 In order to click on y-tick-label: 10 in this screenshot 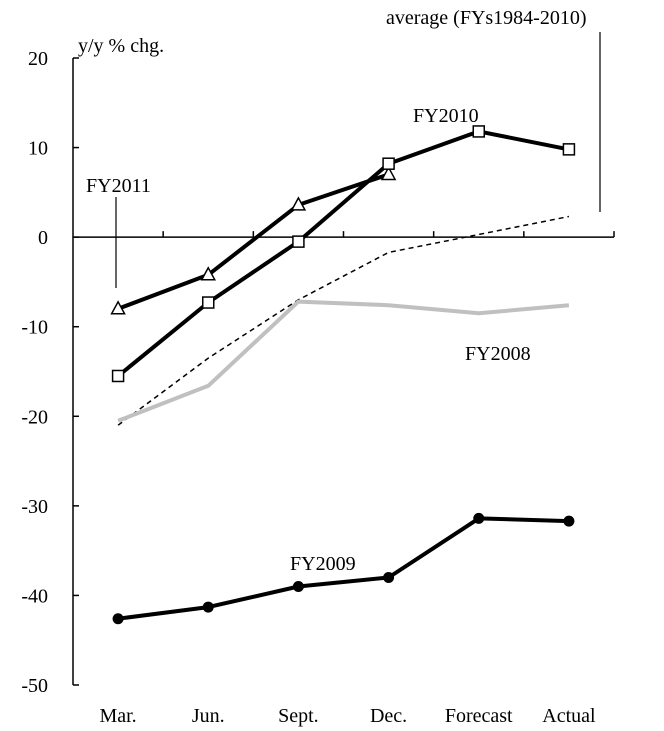, I will do `click(38, 149)`.